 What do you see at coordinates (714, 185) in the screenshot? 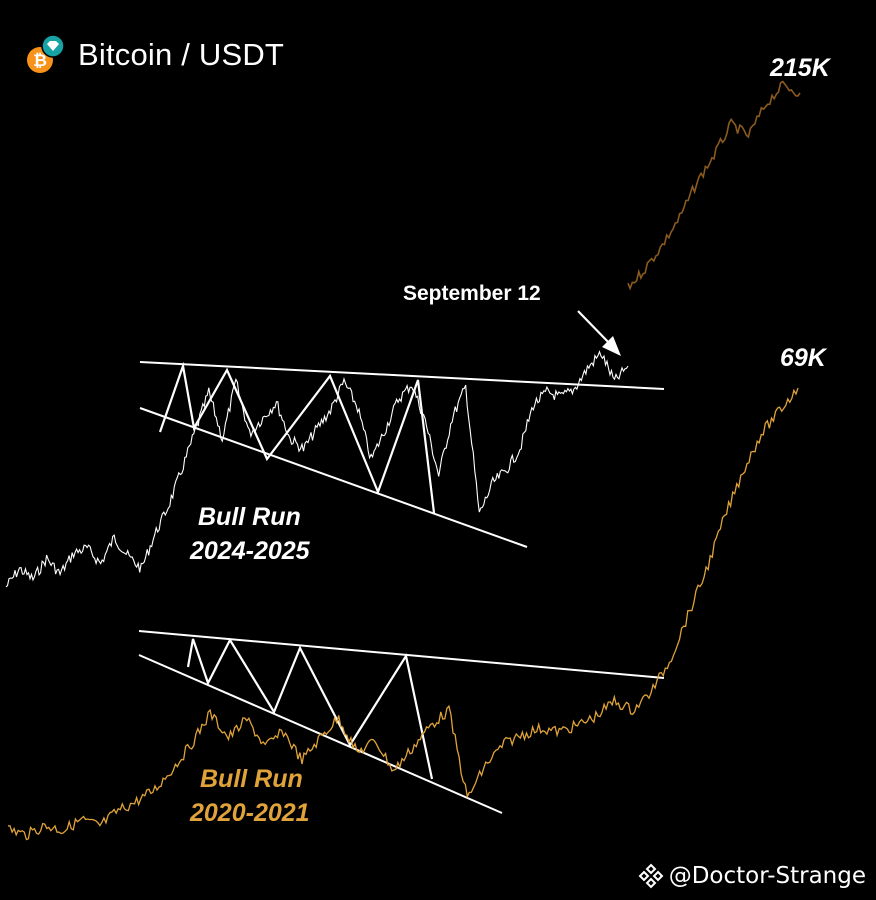
I see `projection-series` at bounding box center [714, 185].